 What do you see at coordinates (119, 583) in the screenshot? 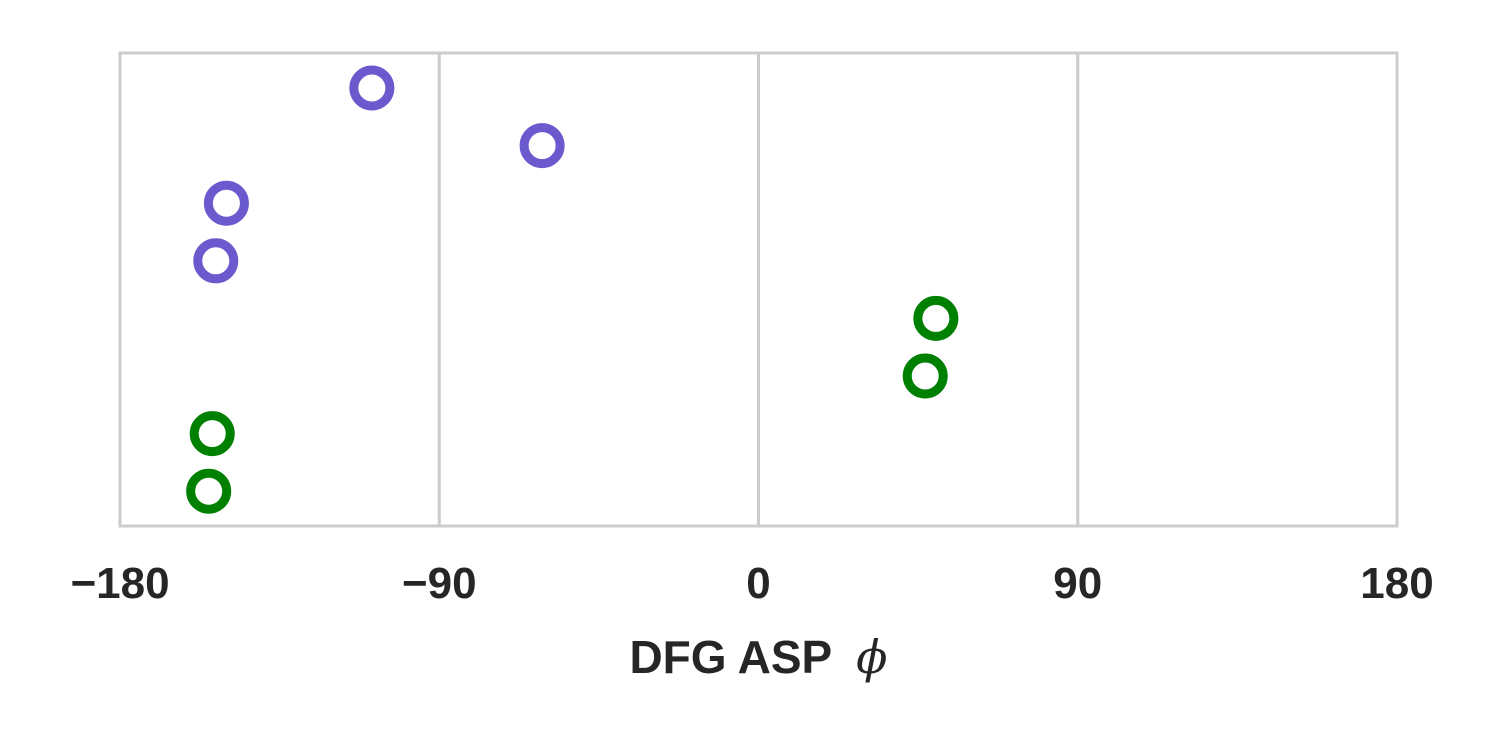
I see `x-tick-label: −180` at bounding box center [119, 583].